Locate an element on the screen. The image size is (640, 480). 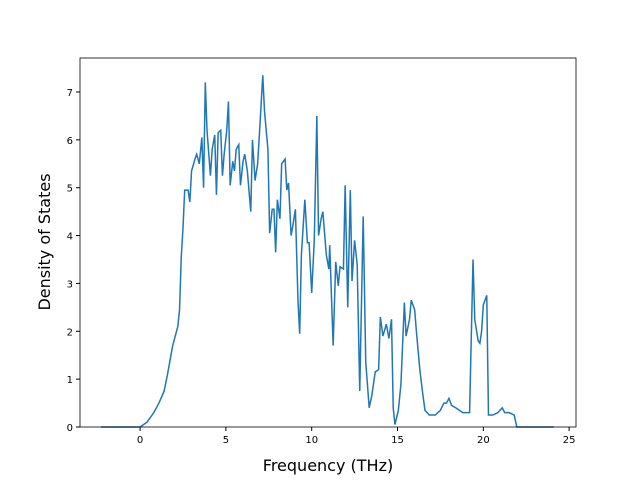
y-tick-label: 1 is located at coordinates (70, 380).